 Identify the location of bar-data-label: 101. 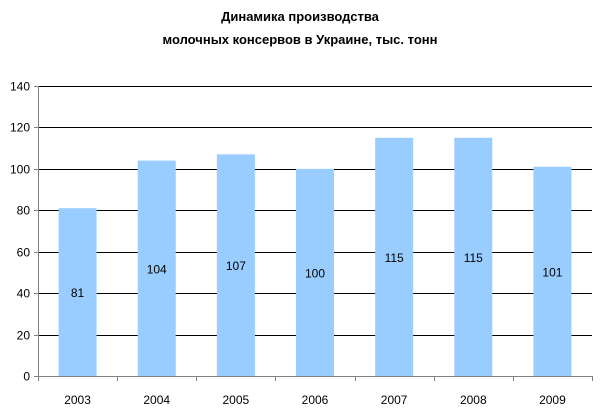
(552, 272).